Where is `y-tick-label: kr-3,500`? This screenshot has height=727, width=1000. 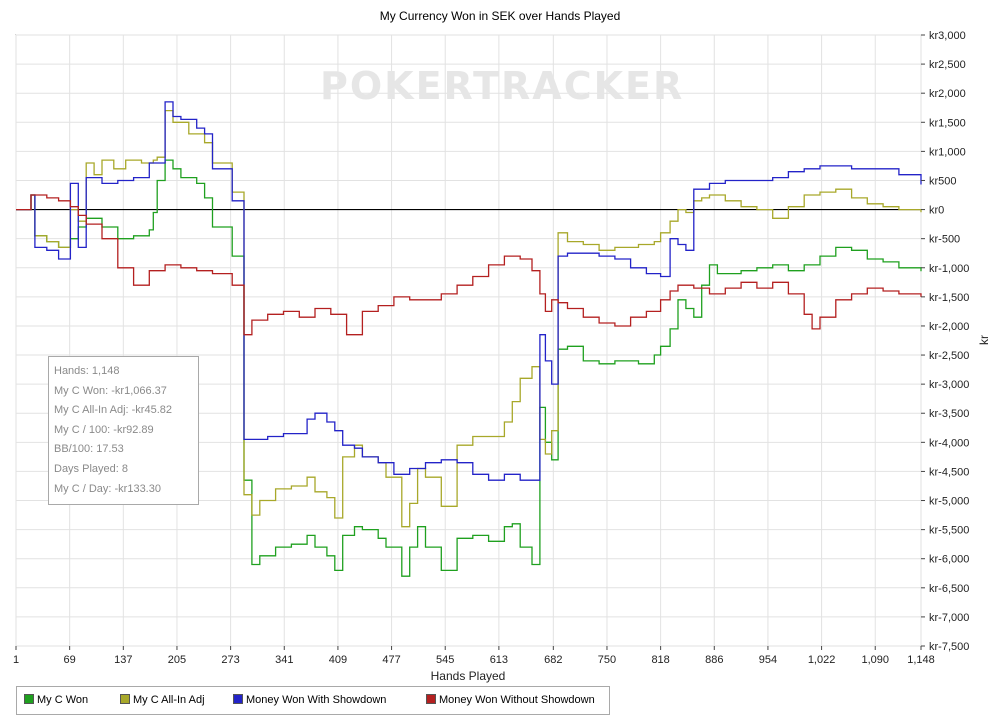 y-tick-label: kr-3,500 is located at coordinates (949, 414).